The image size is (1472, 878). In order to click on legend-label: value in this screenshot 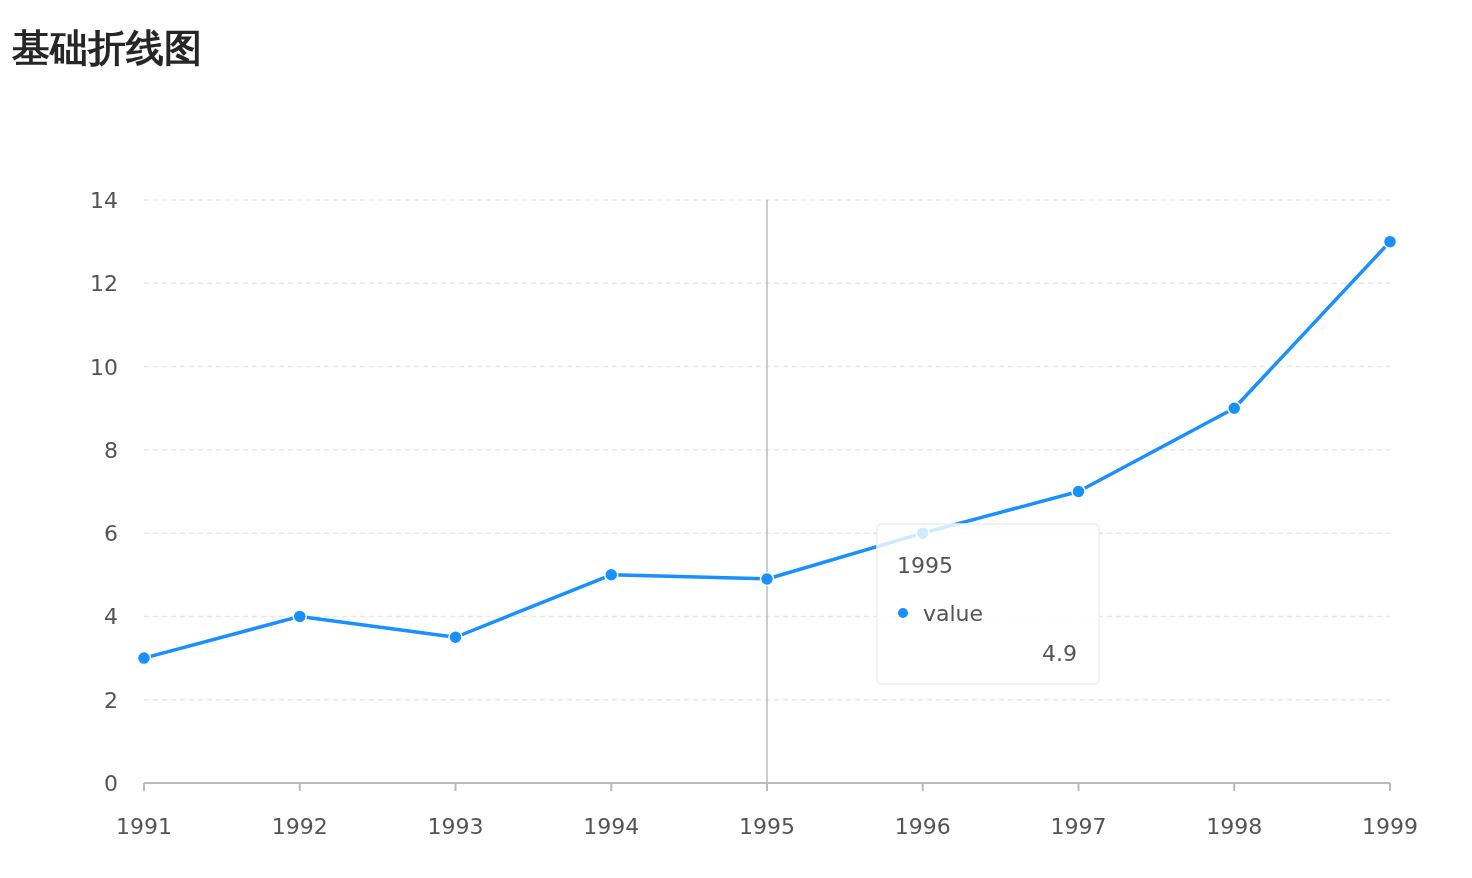, I will do `click(953, 613)`.